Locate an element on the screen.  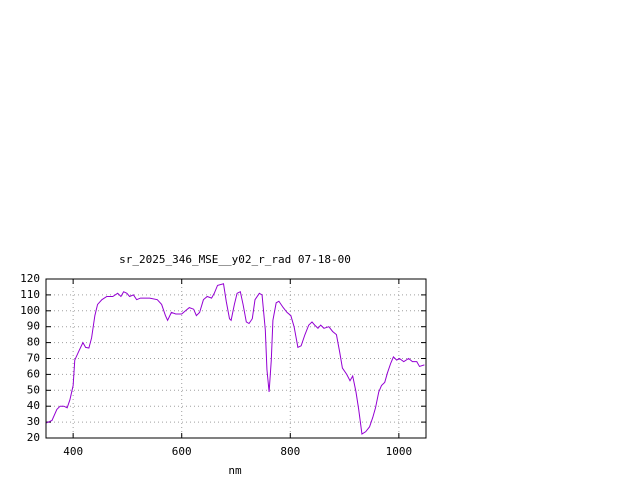
x-tick-label: 600 is located at coordinates (182, 451).